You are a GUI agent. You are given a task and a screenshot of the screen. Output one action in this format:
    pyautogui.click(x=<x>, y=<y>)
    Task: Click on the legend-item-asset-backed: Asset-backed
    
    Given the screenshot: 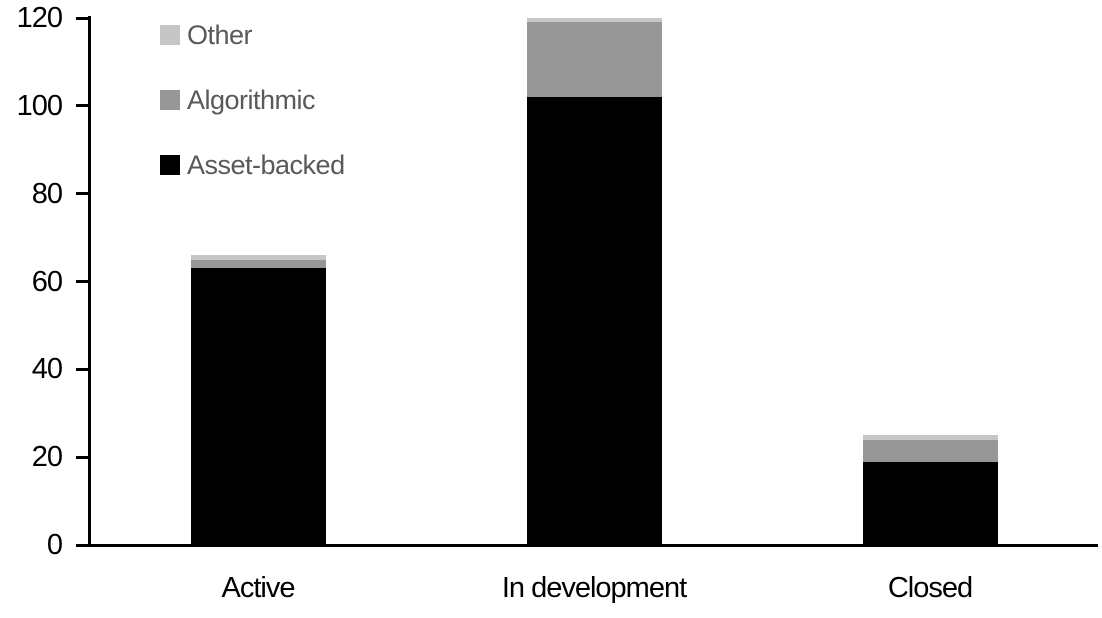 What is the action you would take?
    pyautogui.click(x=252, y=165)
    